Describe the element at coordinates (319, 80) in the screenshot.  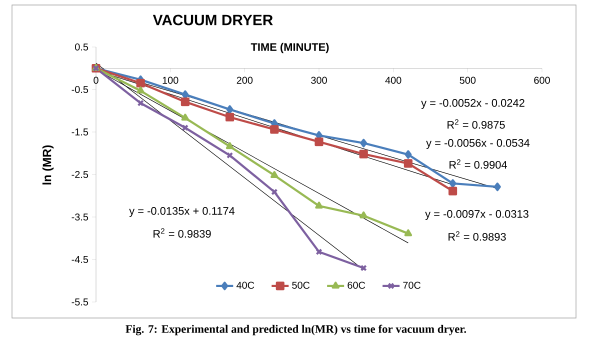
I see `x-tick-label: 300` at that location.